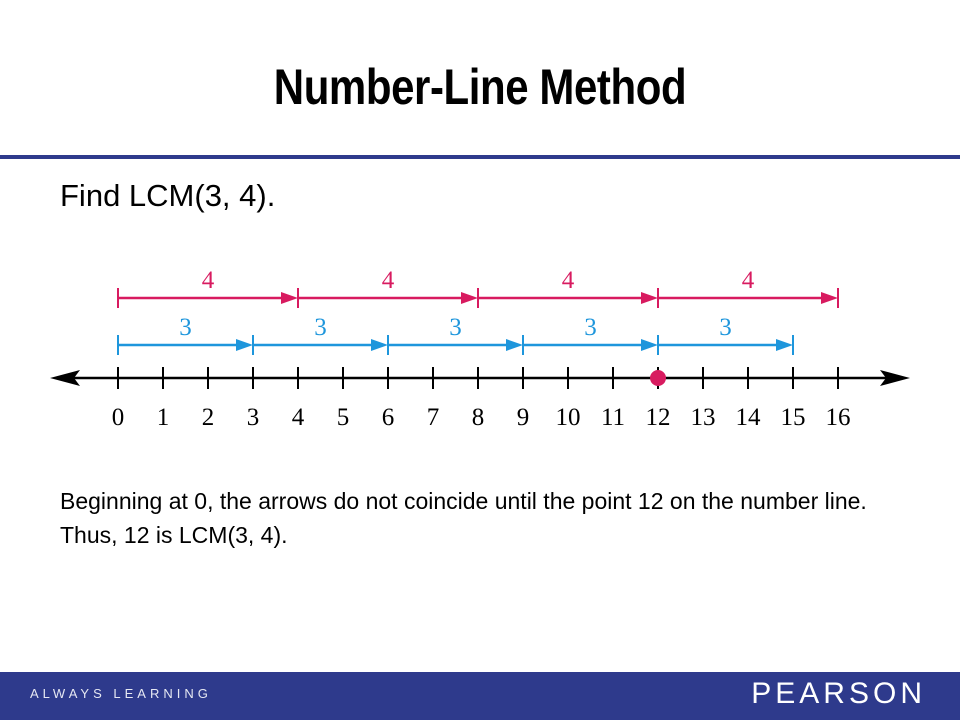 This screenshot has width=960, height=720. Describe the element at coordinates (613, 417) in the screenshot. I see `tick-label: 11` at that location.